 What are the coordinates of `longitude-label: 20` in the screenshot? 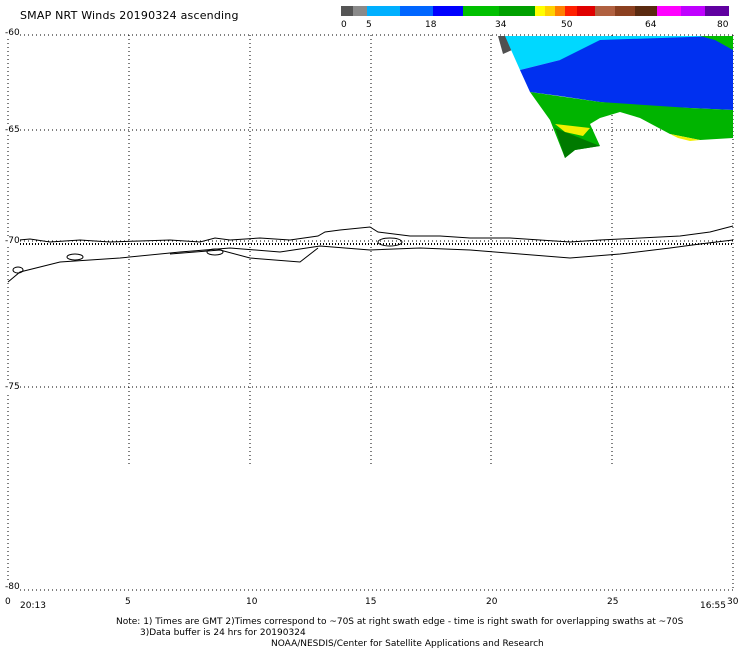 It's located at (492, 602).